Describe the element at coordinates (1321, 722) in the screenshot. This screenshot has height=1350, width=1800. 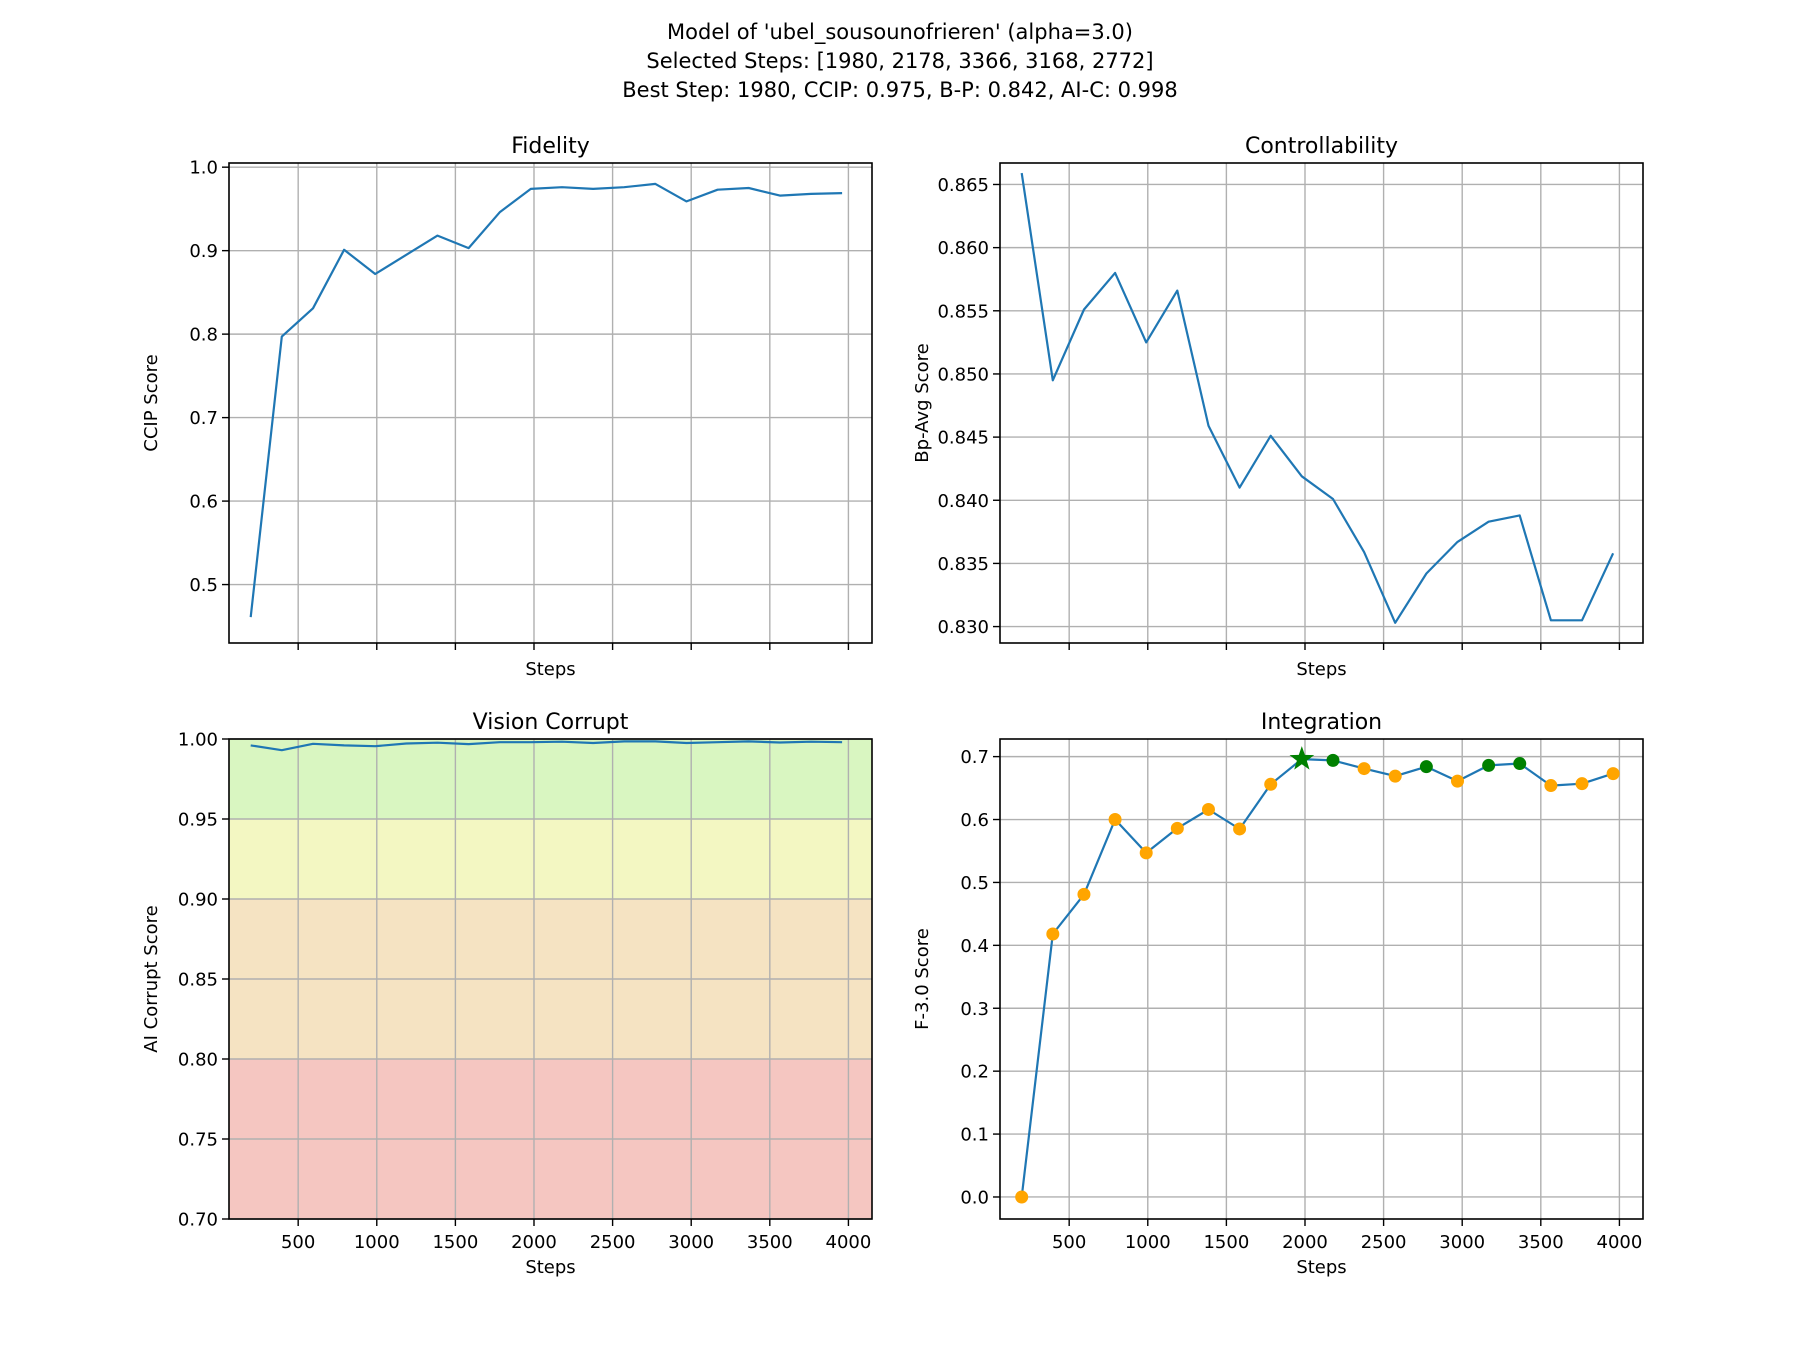
I see `chart-title: Integration` at that location.